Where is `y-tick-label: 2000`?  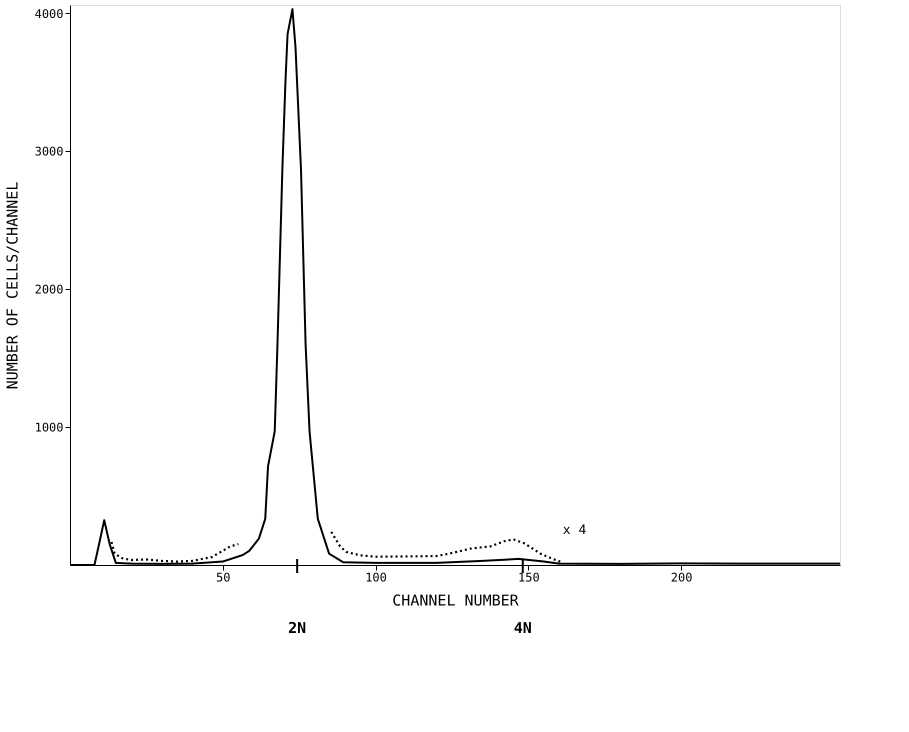 y-tick-label: 2000 is located at coordinates (49, 289).